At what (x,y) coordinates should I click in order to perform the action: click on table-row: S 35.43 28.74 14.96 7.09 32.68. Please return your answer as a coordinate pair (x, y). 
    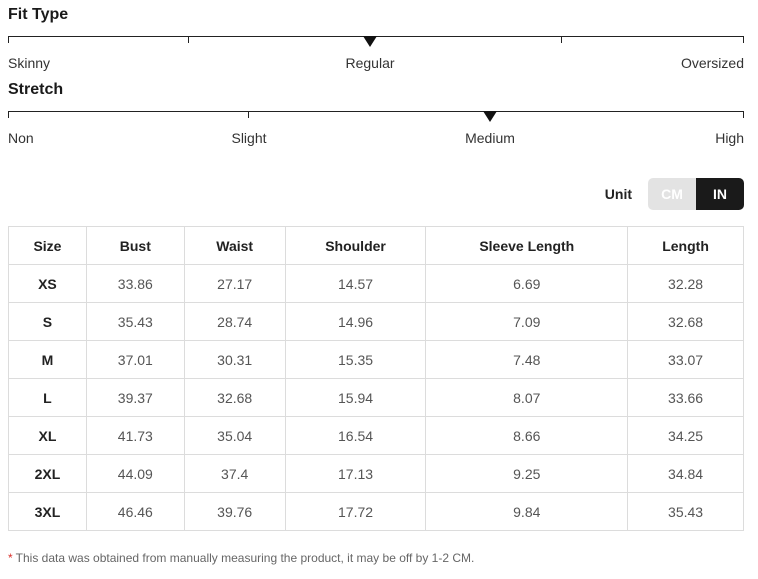
    Looking at the image, I should click on (376, 321).